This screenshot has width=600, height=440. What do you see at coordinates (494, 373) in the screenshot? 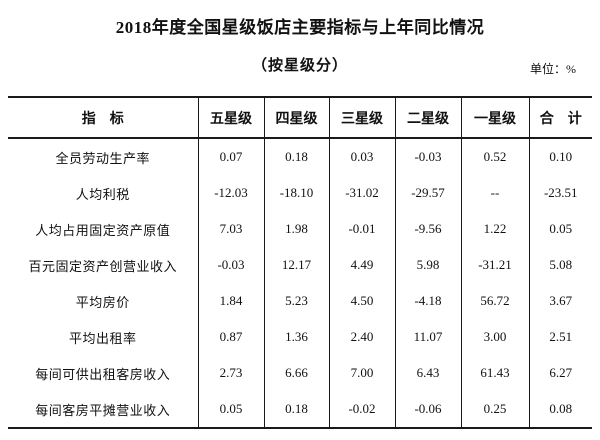
I see `value-cell: 61.43` at bounding box center [494, 373].